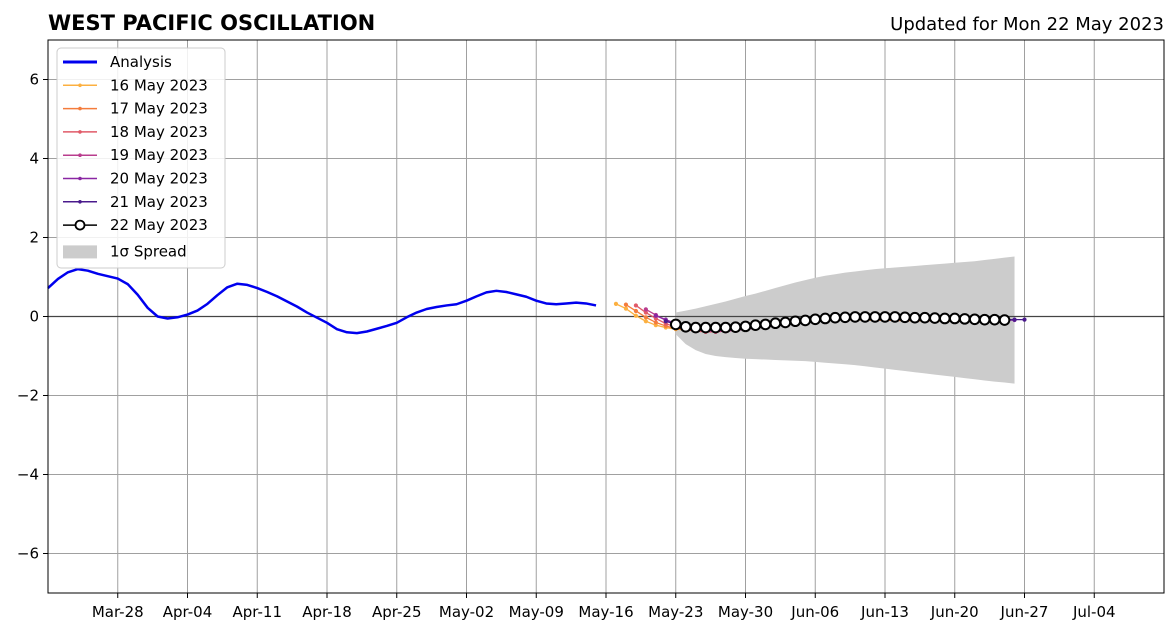 The width and height of the screenshot is (1176, 633). What do you see at coordinates (1094, 612) in the screenshot?
I see `x-tick-label: Jul-04` at bounding box center [1094, 612].